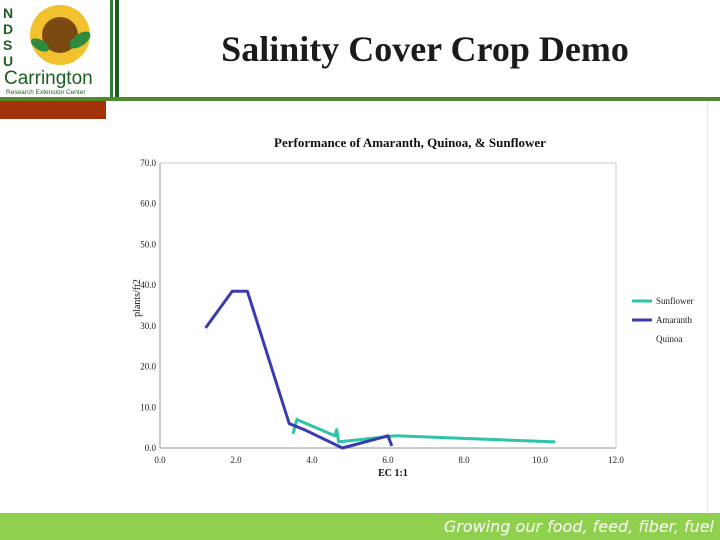 The width and height of the screenshot is (720, 540). What do you see at coordinates (423, 431) in the screenshot?
I see `series-line-sunflower` at bounding box center [423, 431].